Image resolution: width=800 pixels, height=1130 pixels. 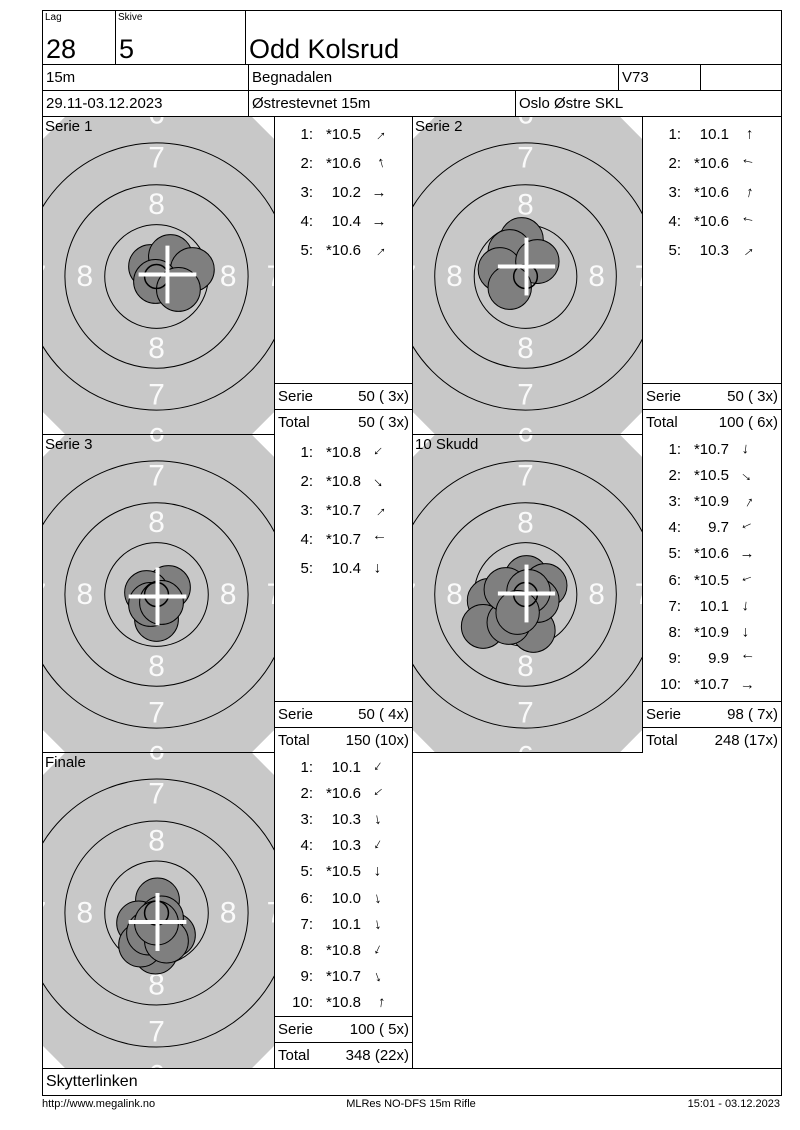 I want to click on shot-row: 9: 9.9 →, so click(x=712, y=659).